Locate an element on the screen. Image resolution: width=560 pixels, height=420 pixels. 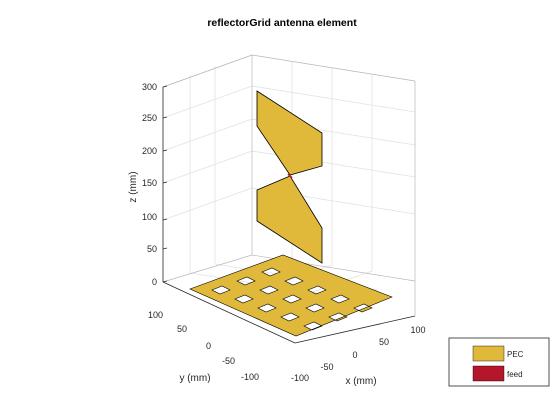
x-tick-label: -100 is located at coordinates (300, 378).